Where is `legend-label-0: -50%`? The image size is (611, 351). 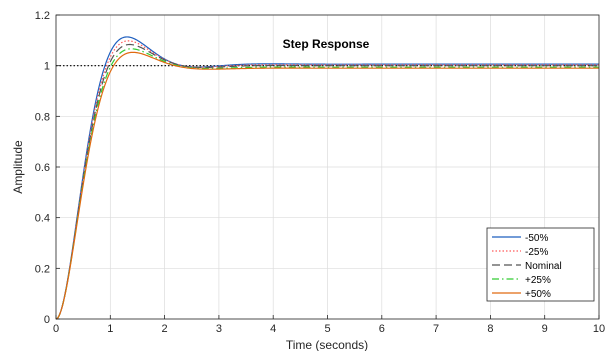
legend-label-0: -50% is located at coordinates (536, 238).